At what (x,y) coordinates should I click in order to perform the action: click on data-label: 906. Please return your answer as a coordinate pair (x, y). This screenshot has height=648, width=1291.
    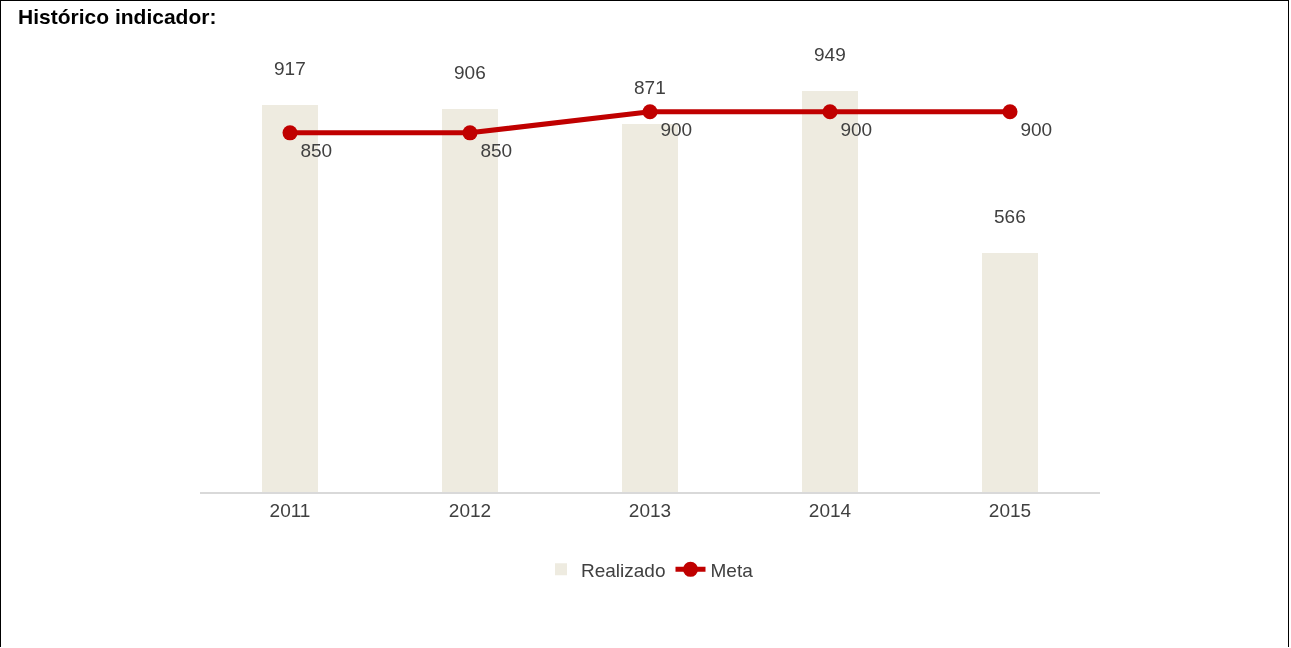
    Looking at the image, I should click on (470, 72).